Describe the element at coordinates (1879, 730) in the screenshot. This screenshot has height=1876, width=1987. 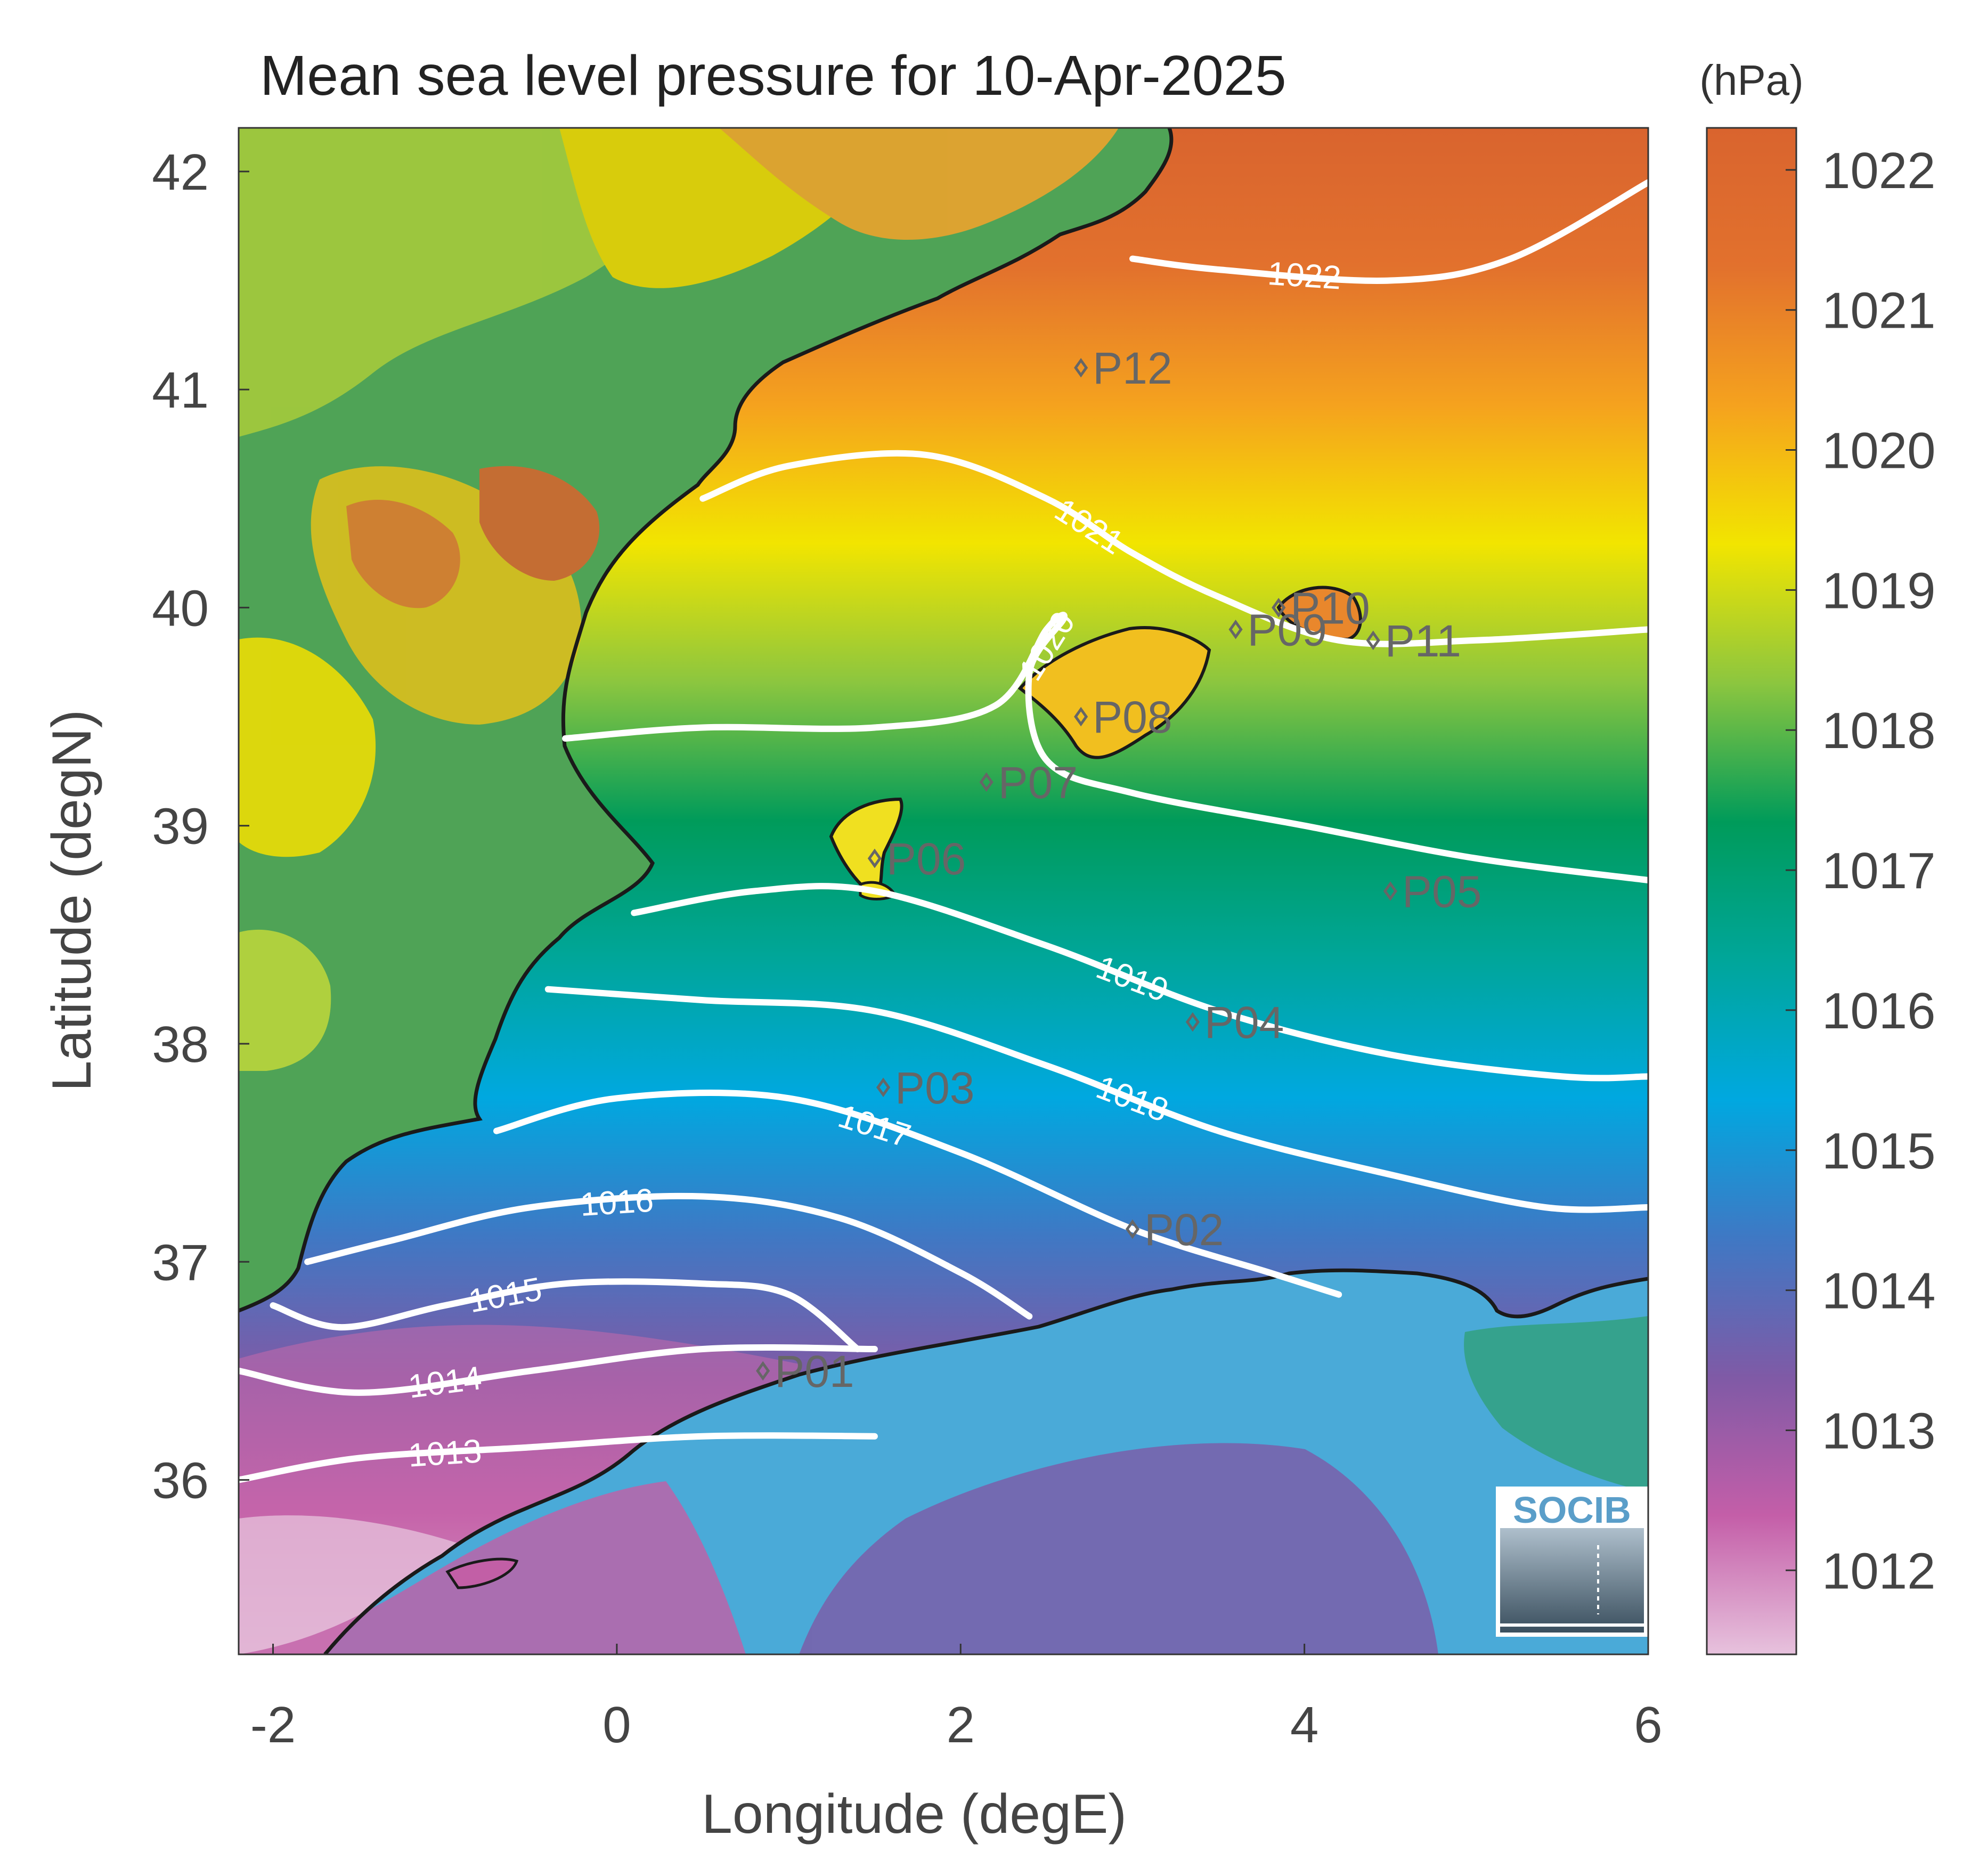
I see `colorbar-tick-label: 1018` at that location.